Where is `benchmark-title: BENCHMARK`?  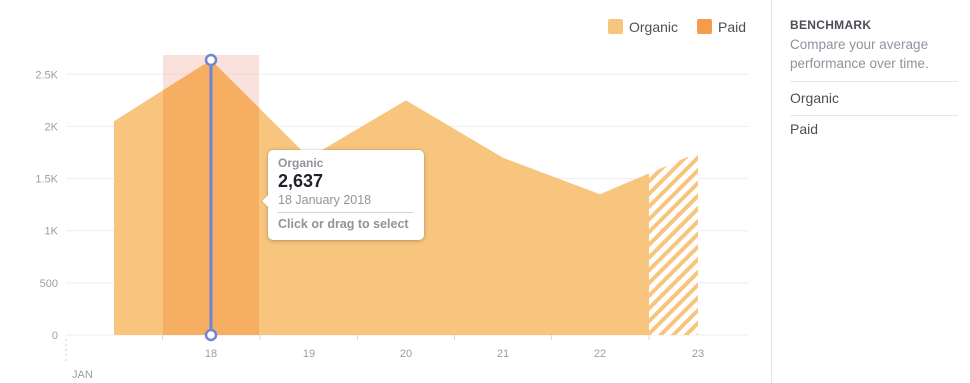
benchmark-title: BENCHMARK is located at coordinates (831, 25).